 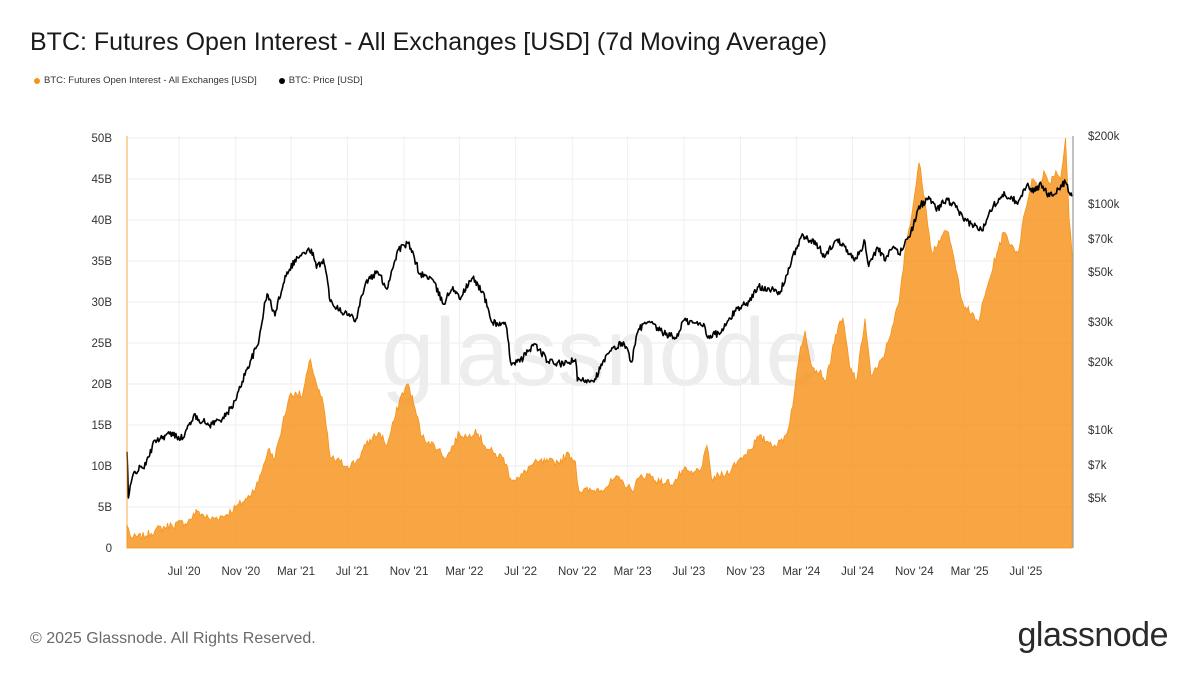 What do you see at coordinates (102, 262) in the screenshot?
I see `y-left-tick-label: 35B` at bounding box center [102, 262].